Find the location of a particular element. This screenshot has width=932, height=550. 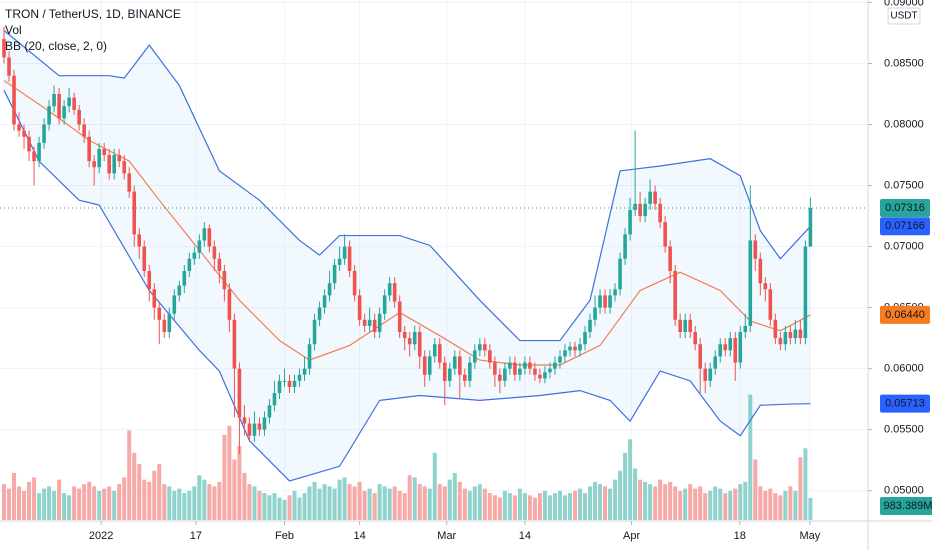

y-tick-label: 0.09000 is located at coordinates (904, 4).